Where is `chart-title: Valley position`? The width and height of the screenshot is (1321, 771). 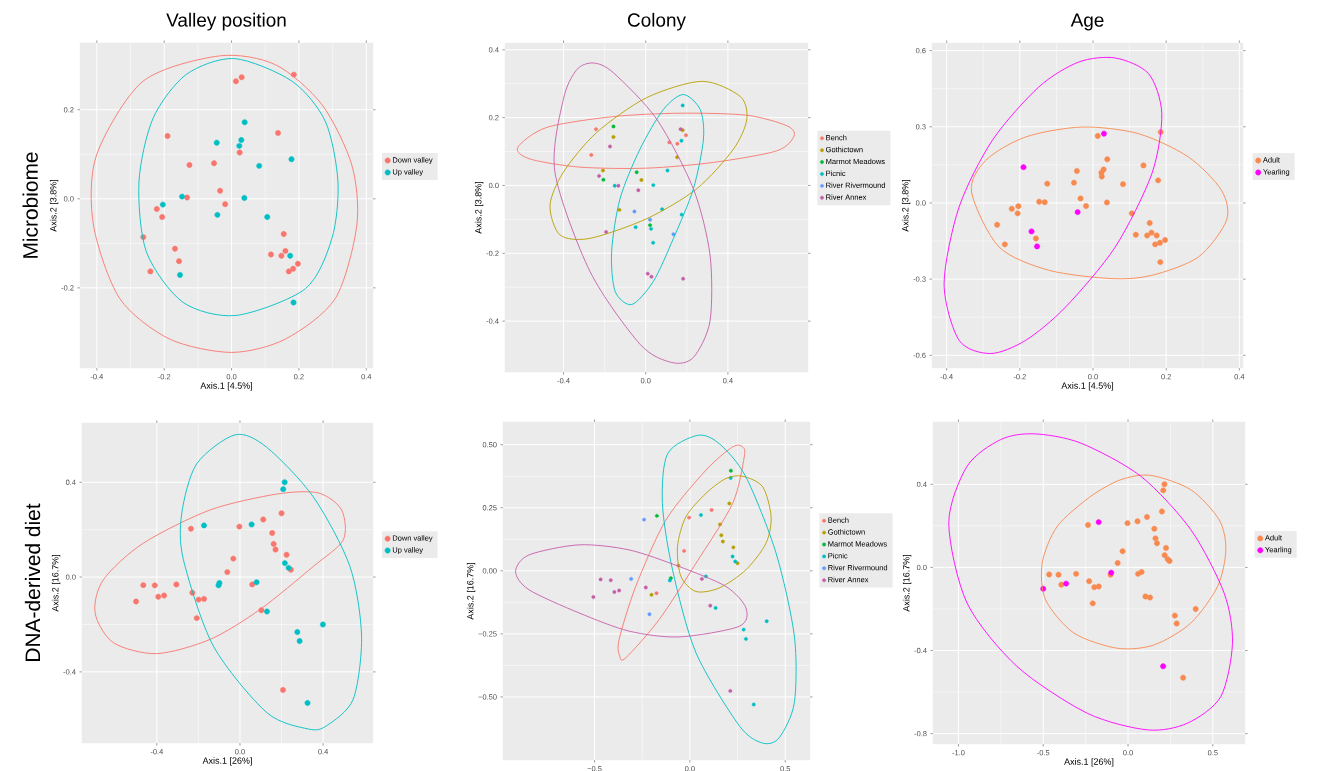
chart-title: Valley position is located at coordinates (226, 21).